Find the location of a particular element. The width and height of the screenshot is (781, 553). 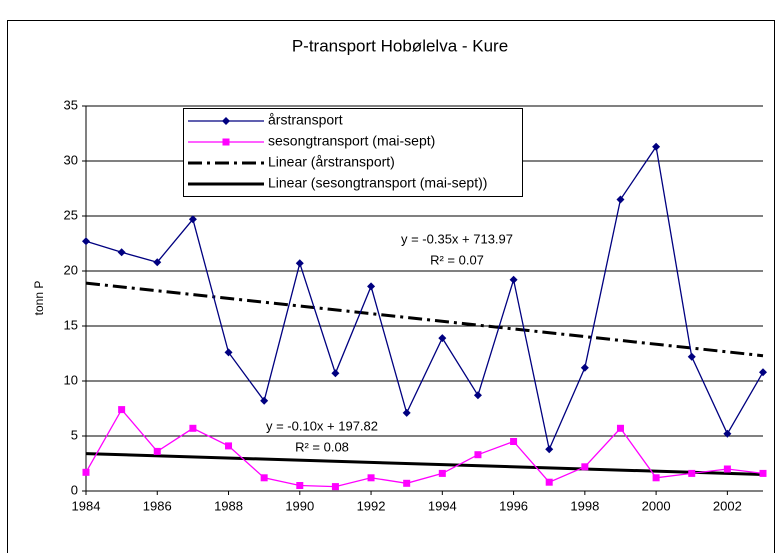

trend-r2: R² = 0.08 is located at coordinates (322, 446).